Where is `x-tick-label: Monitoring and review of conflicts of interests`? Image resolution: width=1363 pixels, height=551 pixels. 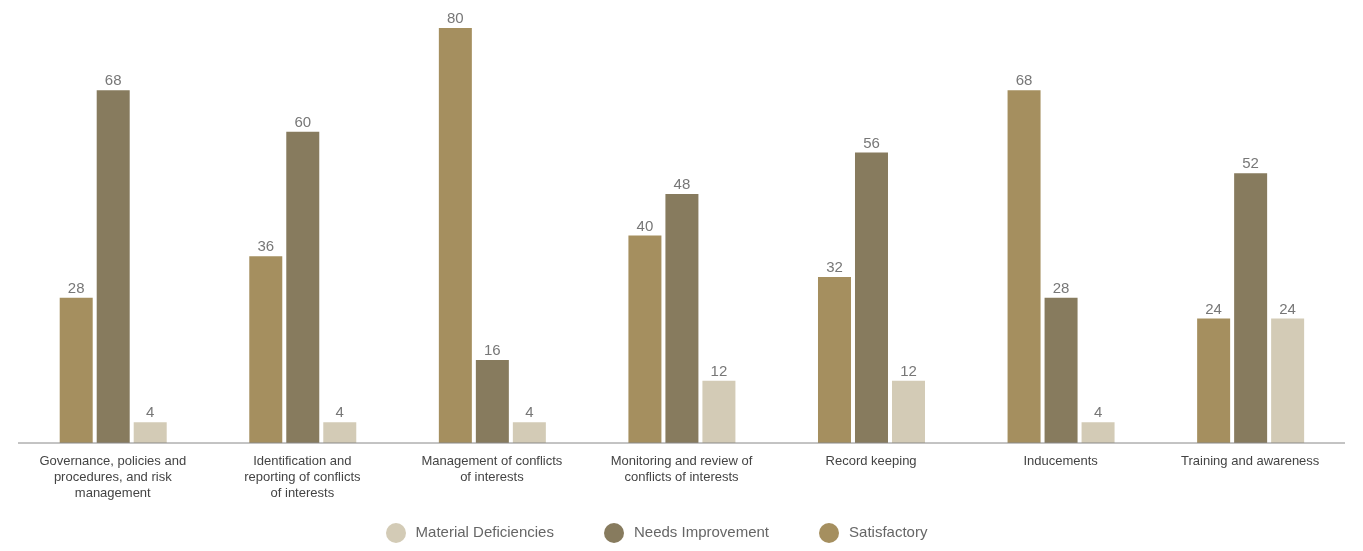
x-tick-label: Monitoring and review of conflicts of interests is located at coordinates (681, 468).